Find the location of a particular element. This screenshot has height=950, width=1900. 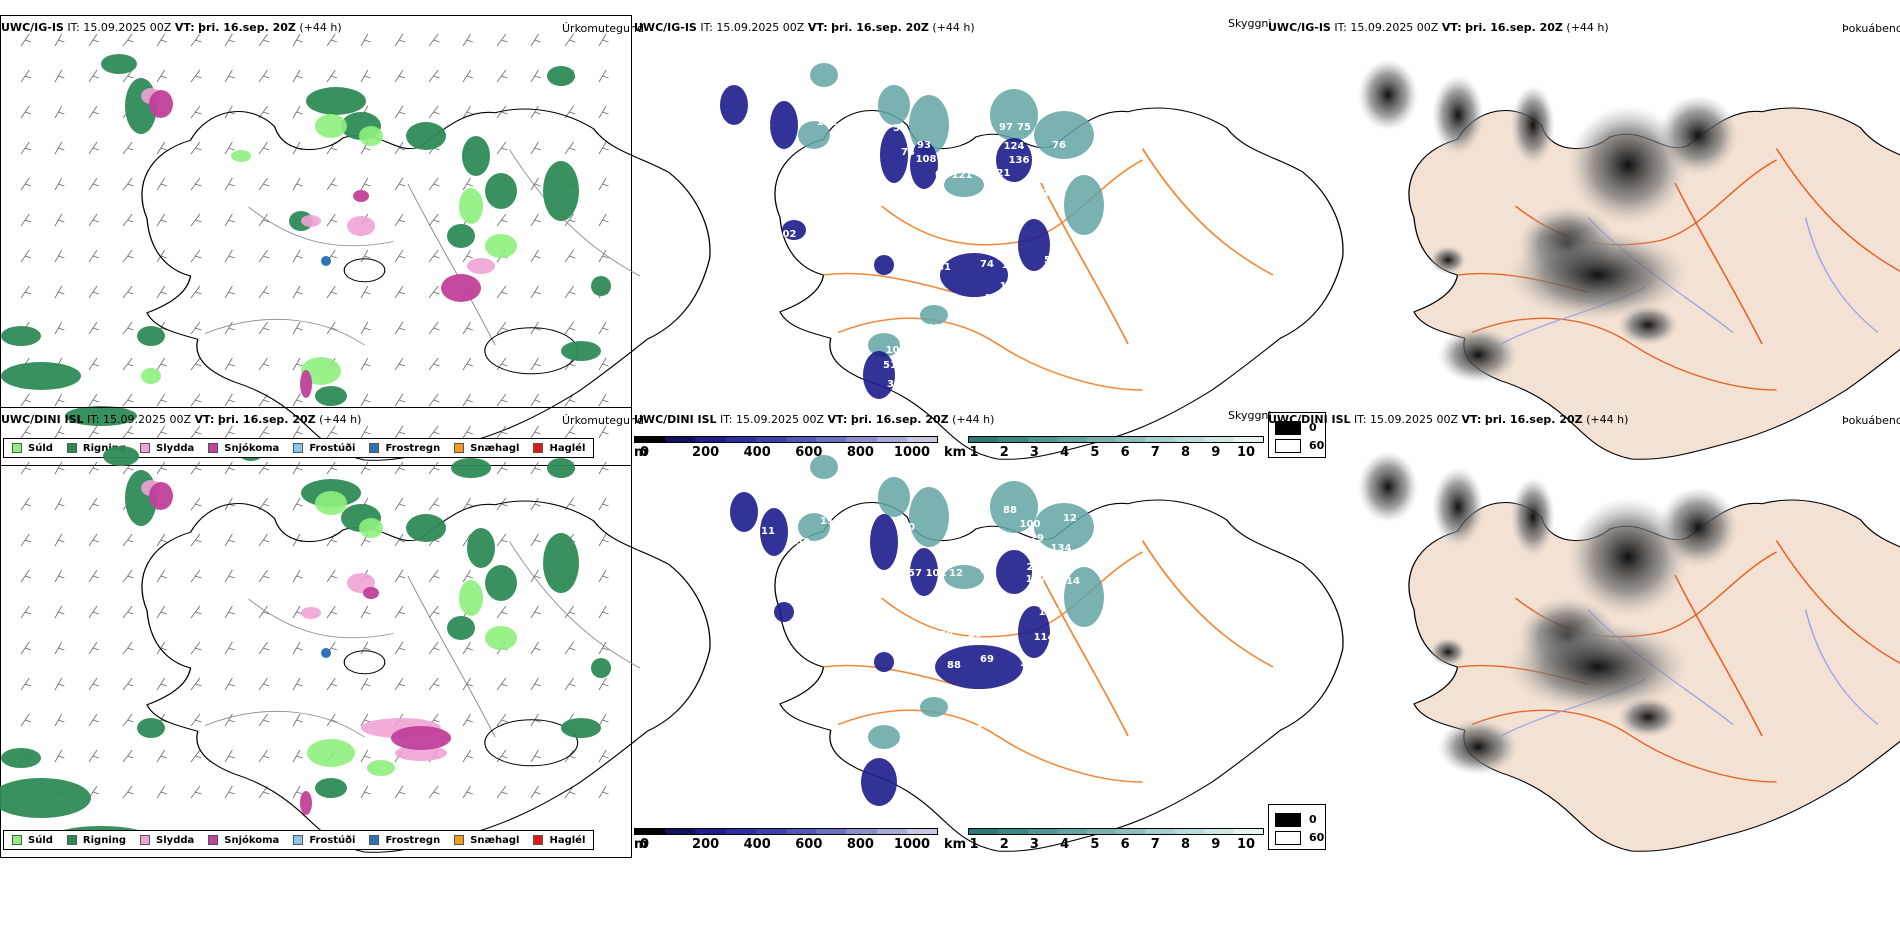

fog-legend: 0 60 is located at coordinates (1297, 827).